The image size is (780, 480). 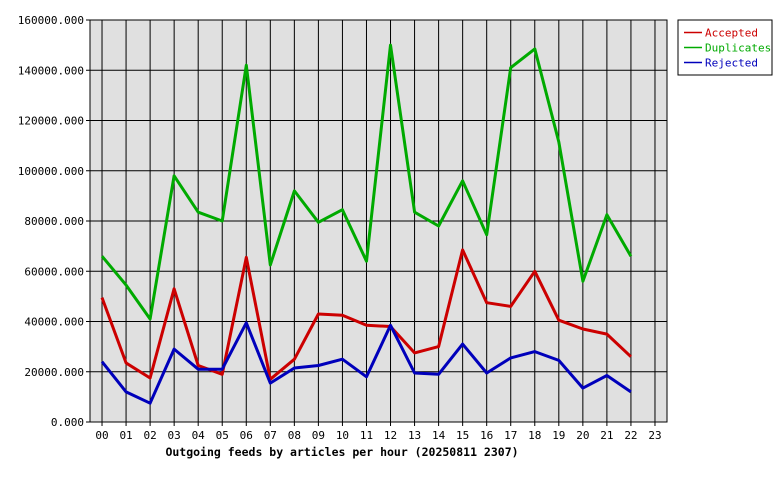 What do you see at coordinates (125, 435) in the screenshot?
I see `x-tick-label: 01` at bounding box center [125, 435].